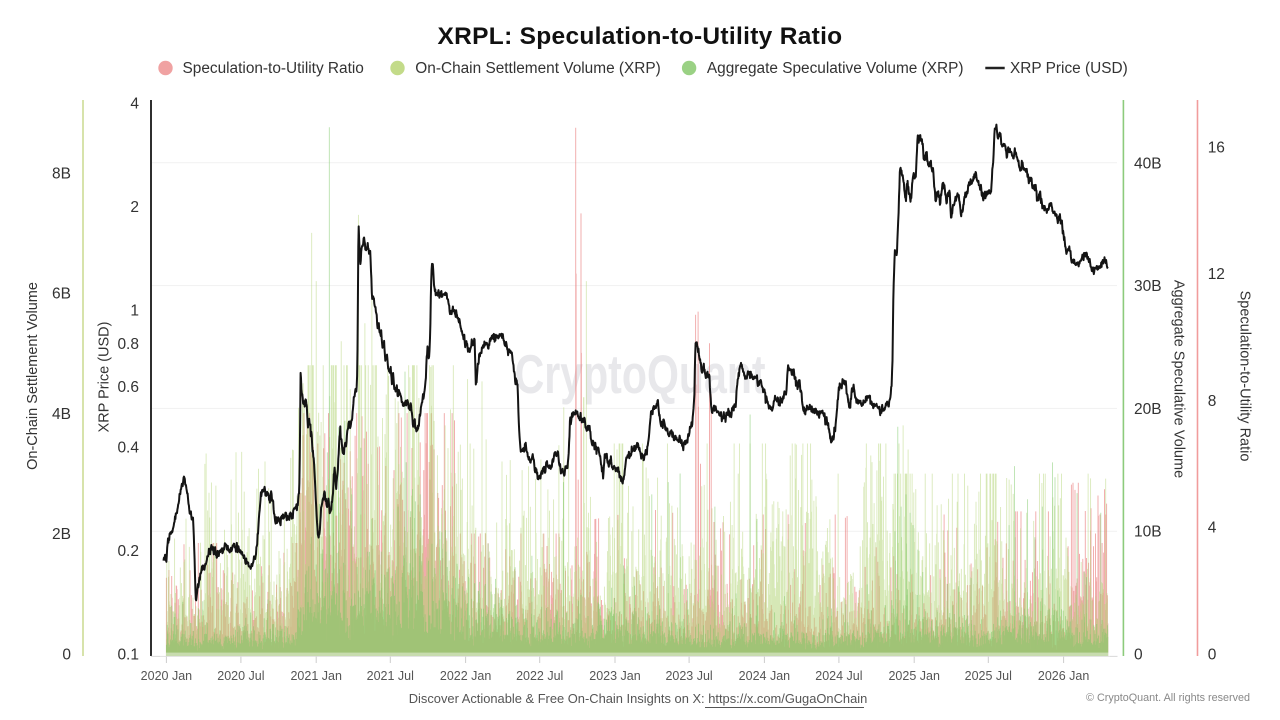 This screenshot has height=720, width=1280. I want to click on svg-text: On-Chain Settlement Volume, so click(33, 376).